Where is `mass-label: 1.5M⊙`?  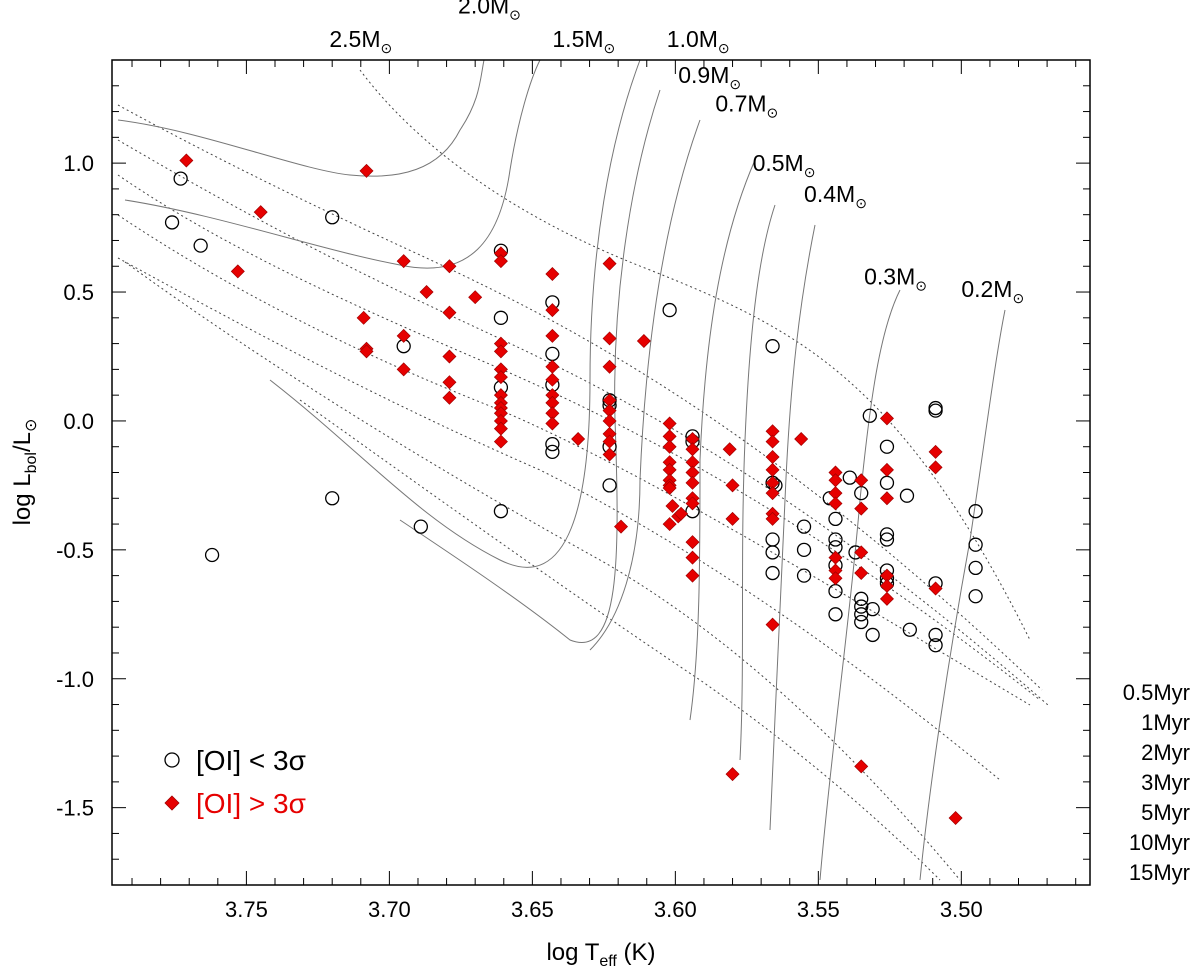 mass-label: 1.5M⊙ is located at coordinates (583, 41).